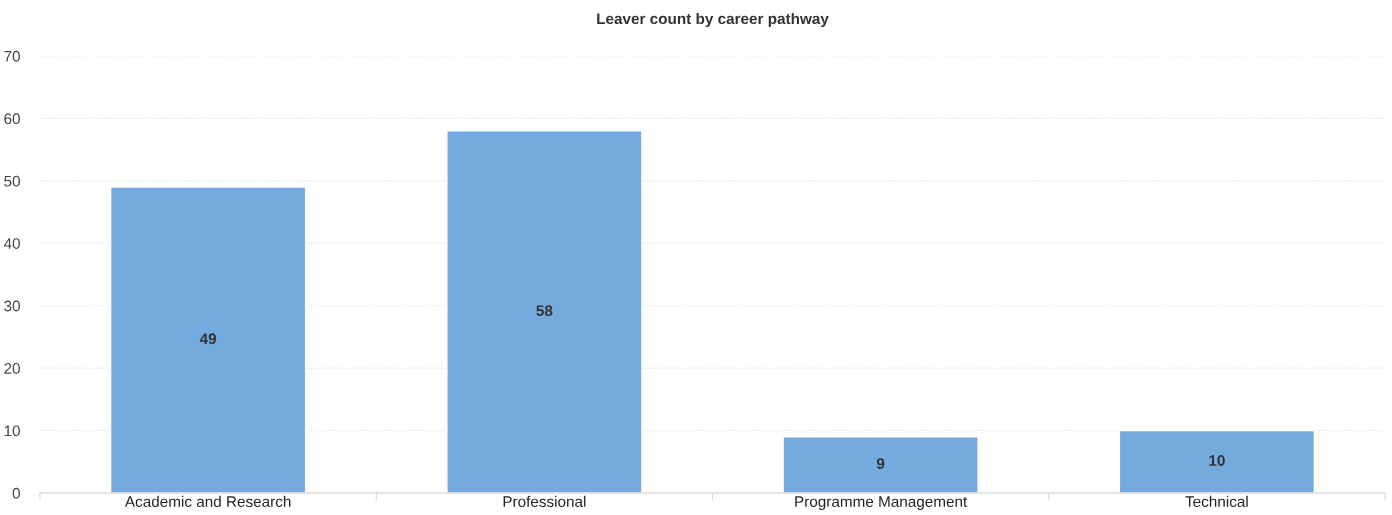 The image size is (1392, 515). What do you see at coordinates (12, 56) in the screenshot?
I see `y-tick-label: 70` at bounding box center [12, 56].